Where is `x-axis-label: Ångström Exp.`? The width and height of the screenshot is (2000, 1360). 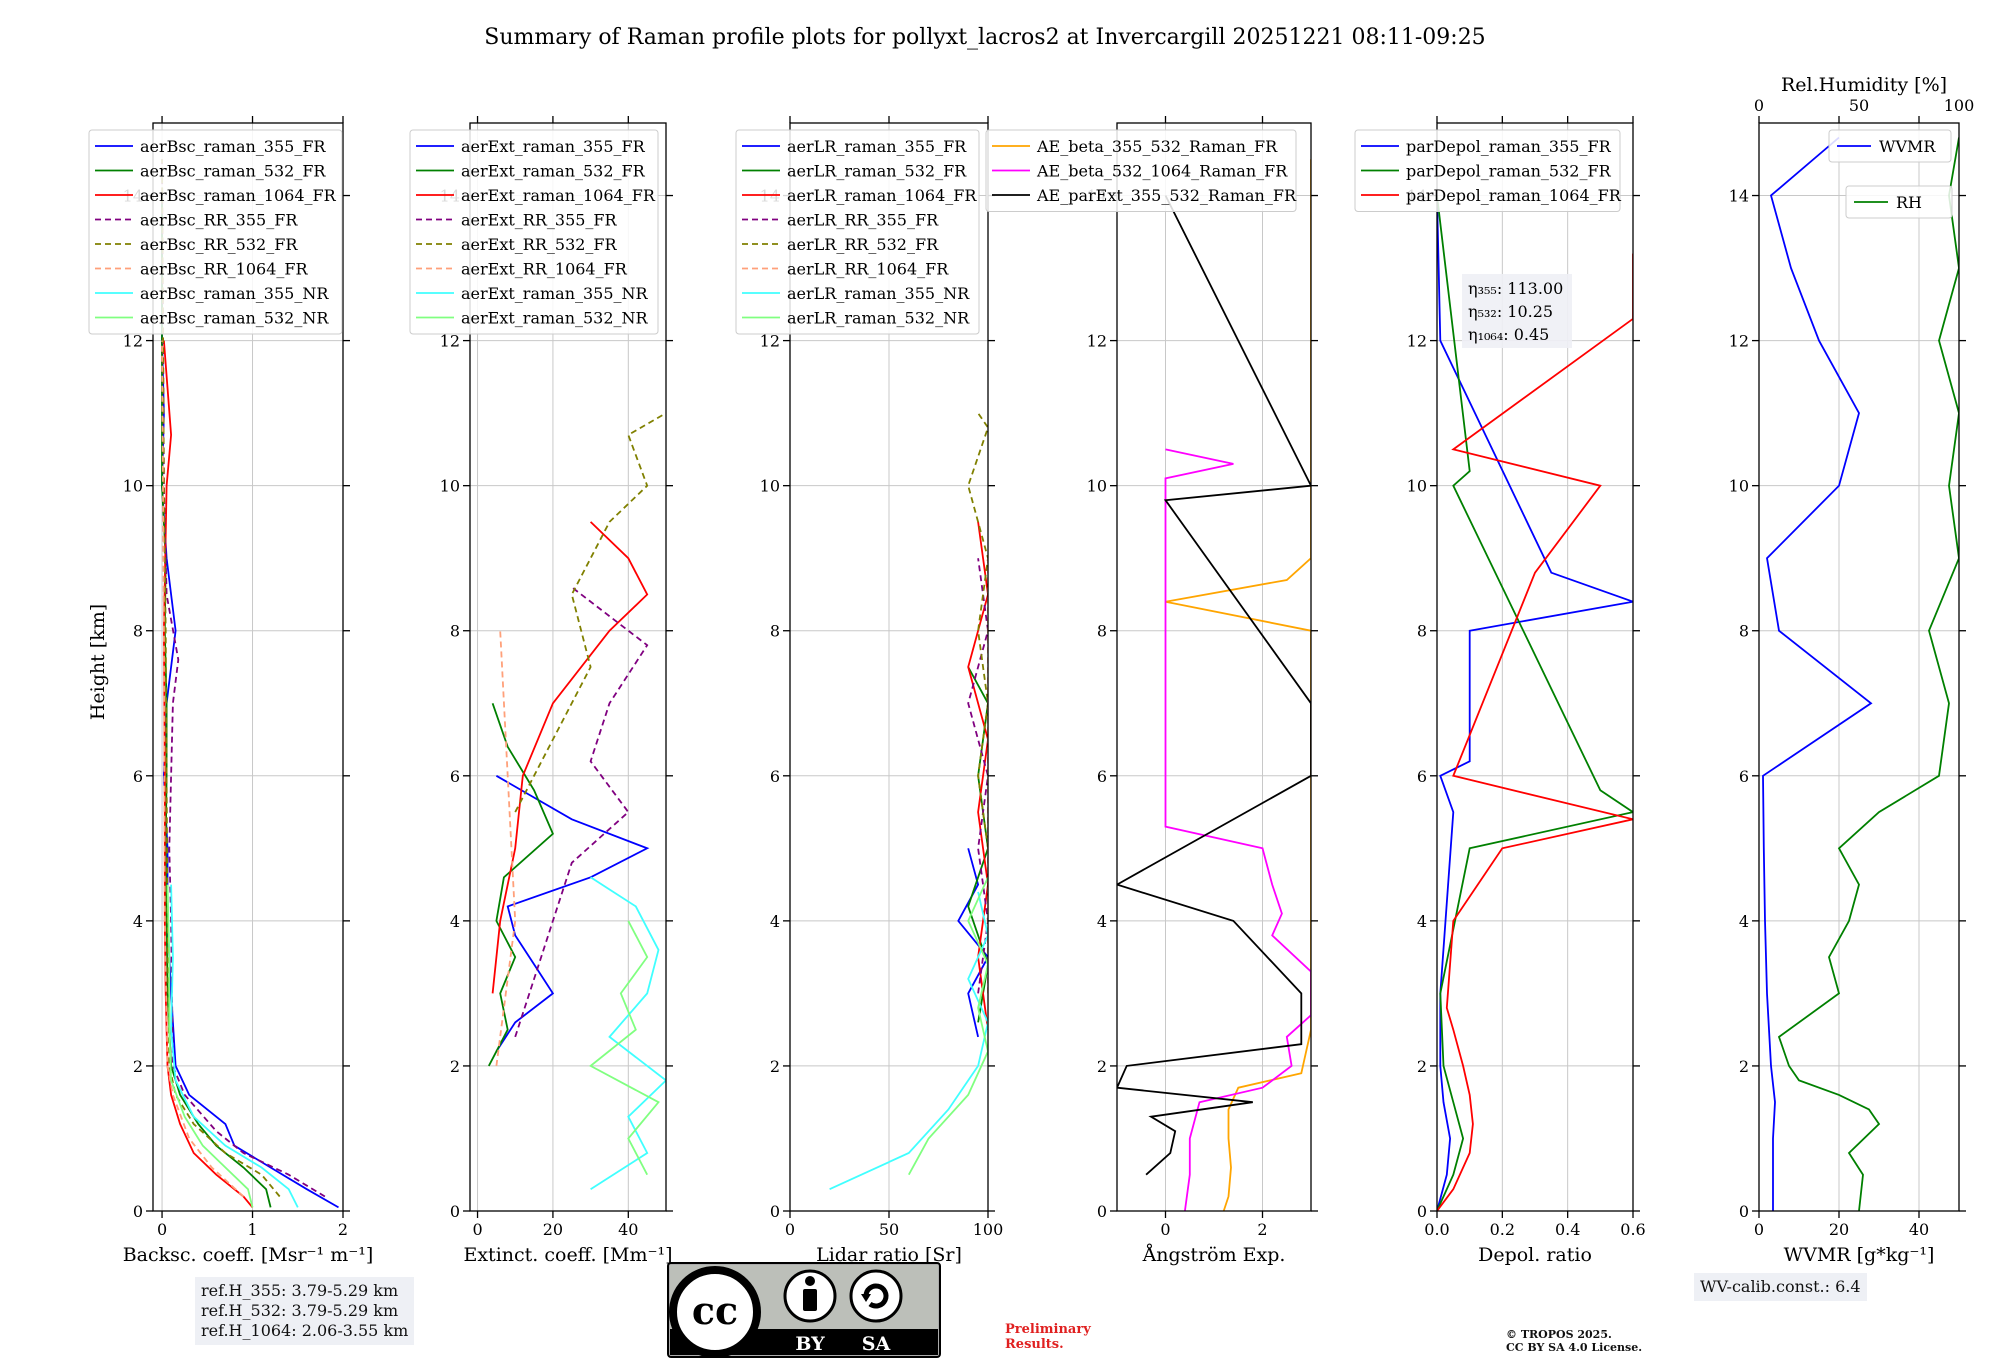
x-axis-label: Ångström Exp. is located at coordinates (1214, 1255).